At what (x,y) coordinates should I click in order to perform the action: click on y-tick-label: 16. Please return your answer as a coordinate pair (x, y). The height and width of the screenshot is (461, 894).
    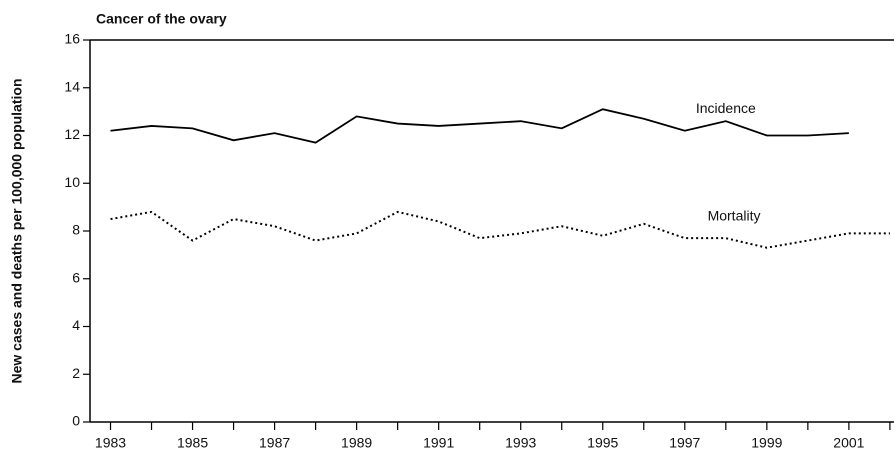
    Looking at the image, I should click on (72, 39).